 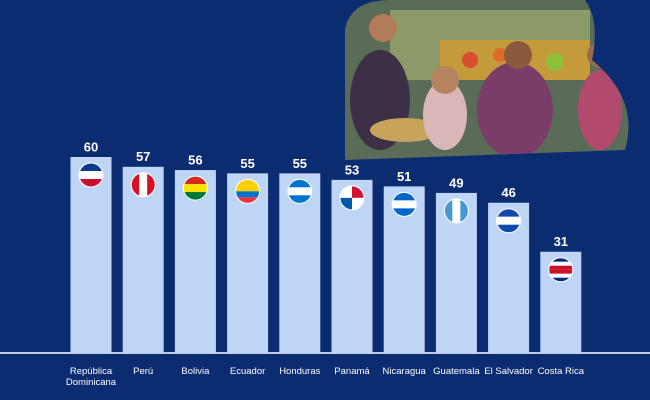 I want to click on category-label: Ecuador, so click(x=247, y=371).